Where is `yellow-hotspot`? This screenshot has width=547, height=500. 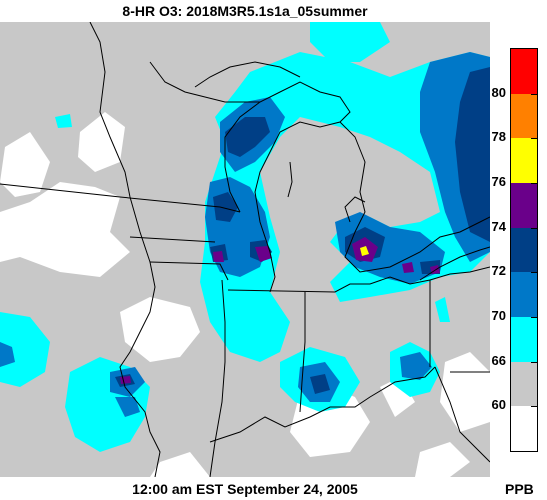
yellow-hotspot is located at coordinates (364, 251).